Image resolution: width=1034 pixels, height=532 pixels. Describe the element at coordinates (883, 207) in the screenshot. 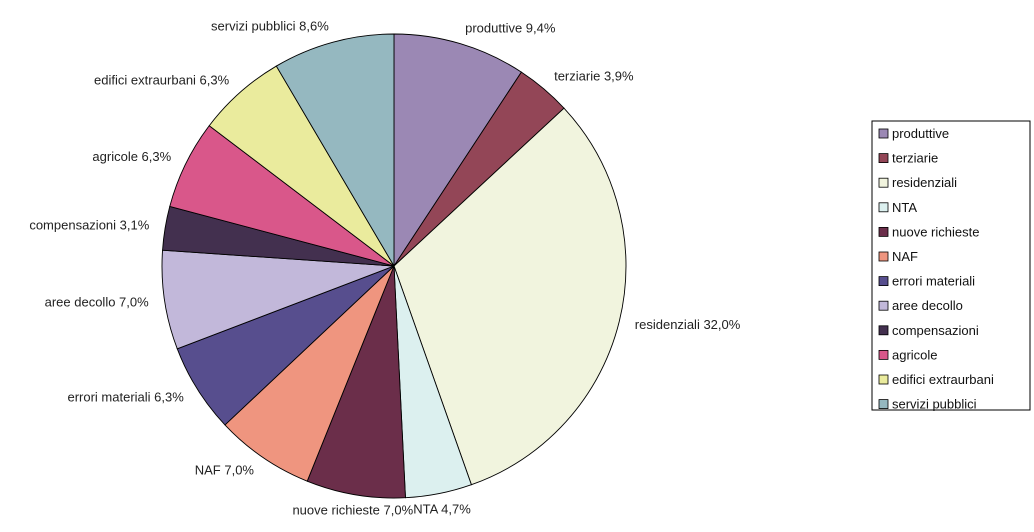

I see `legend-swatch-nta` at that location.